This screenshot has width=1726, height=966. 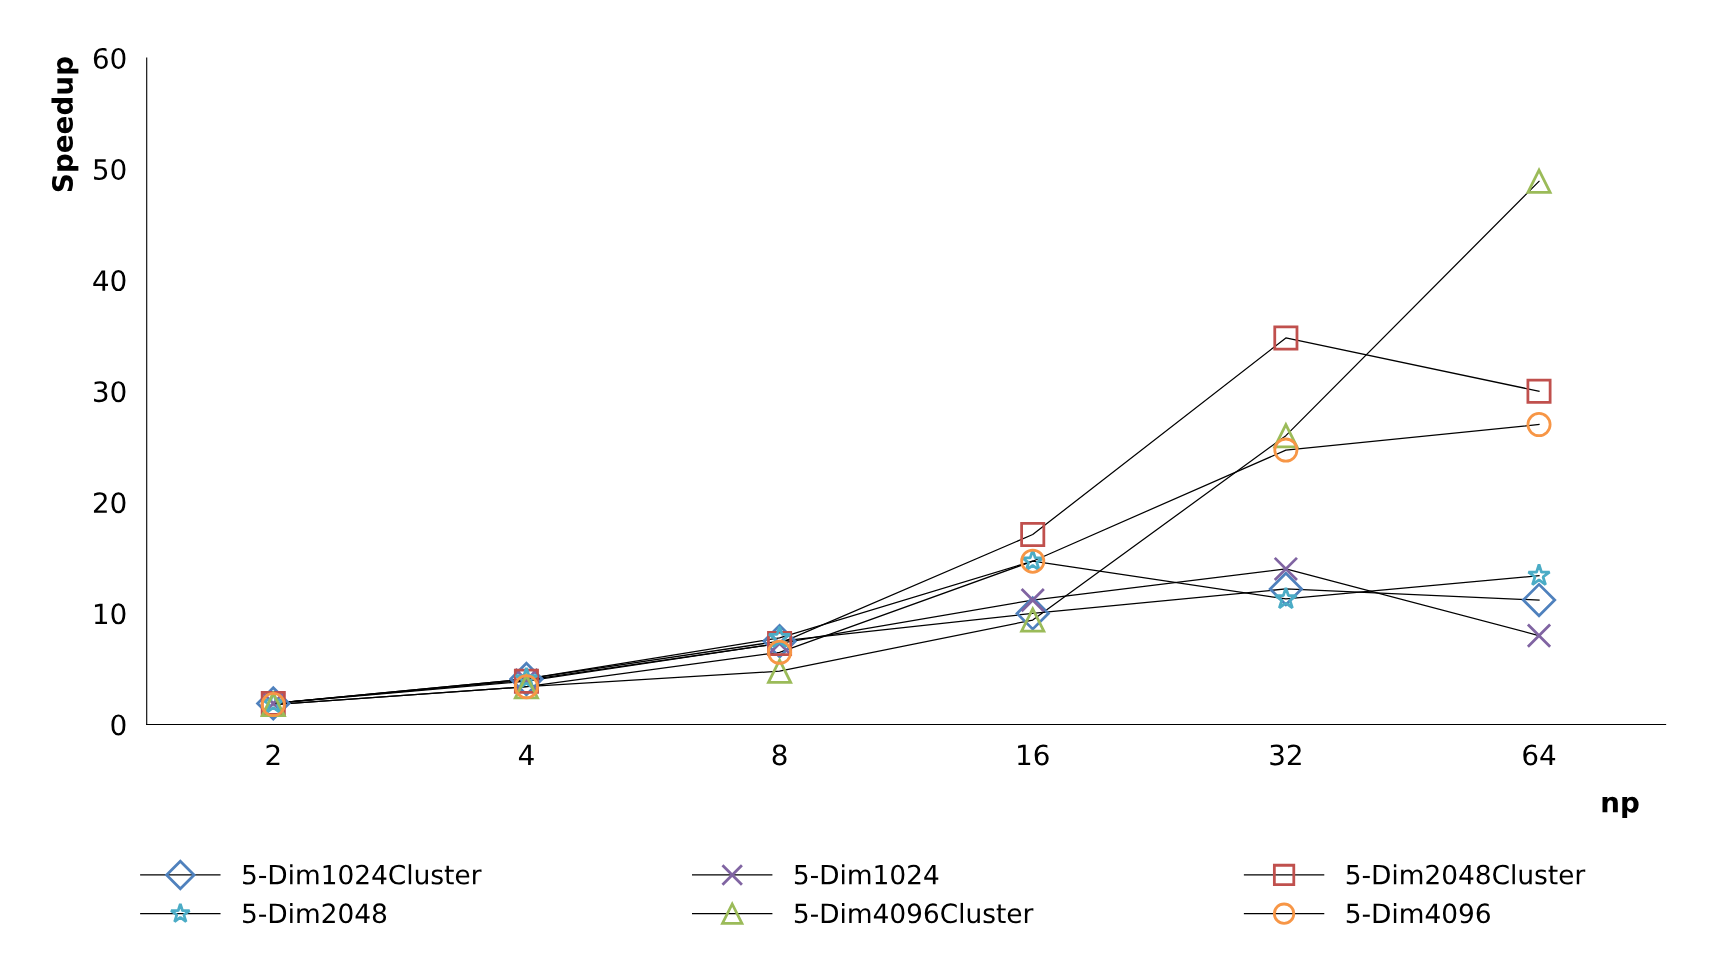 What do you see at coordinates (362, 874) in the screenshot?
I see `legend-label: 5-Dim1024Cluster` at bounding box center [362, 874].